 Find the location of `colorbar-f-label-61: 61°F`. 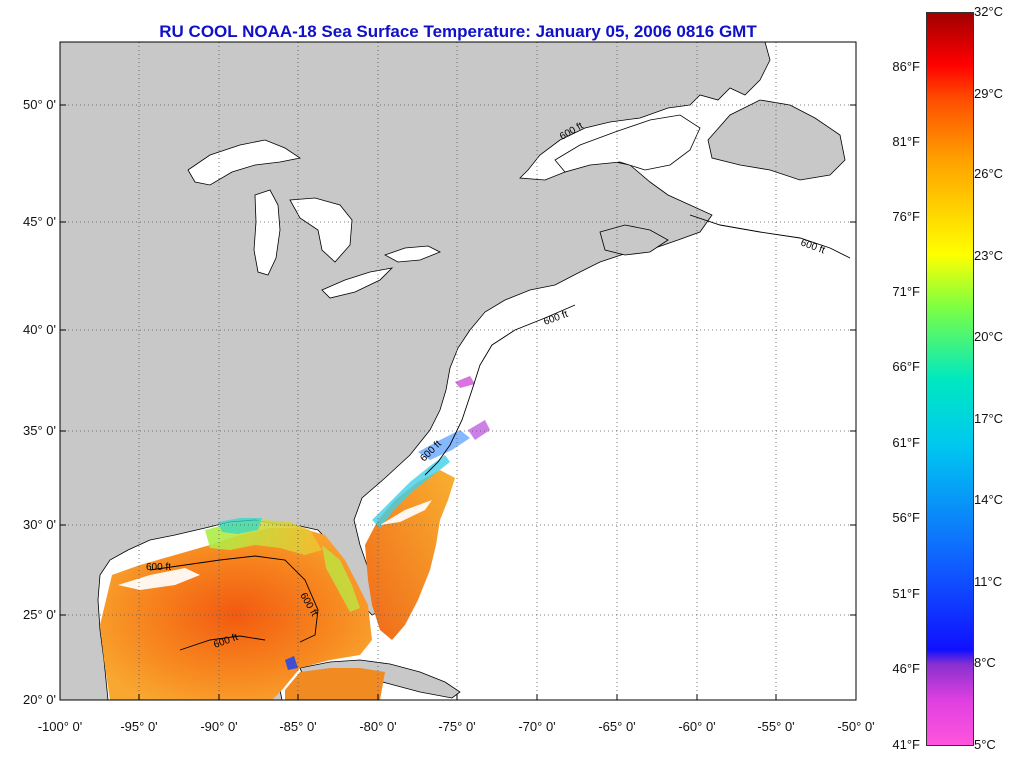

colorbar-f-label-61: 61°F is located at coordinates (906, 442).